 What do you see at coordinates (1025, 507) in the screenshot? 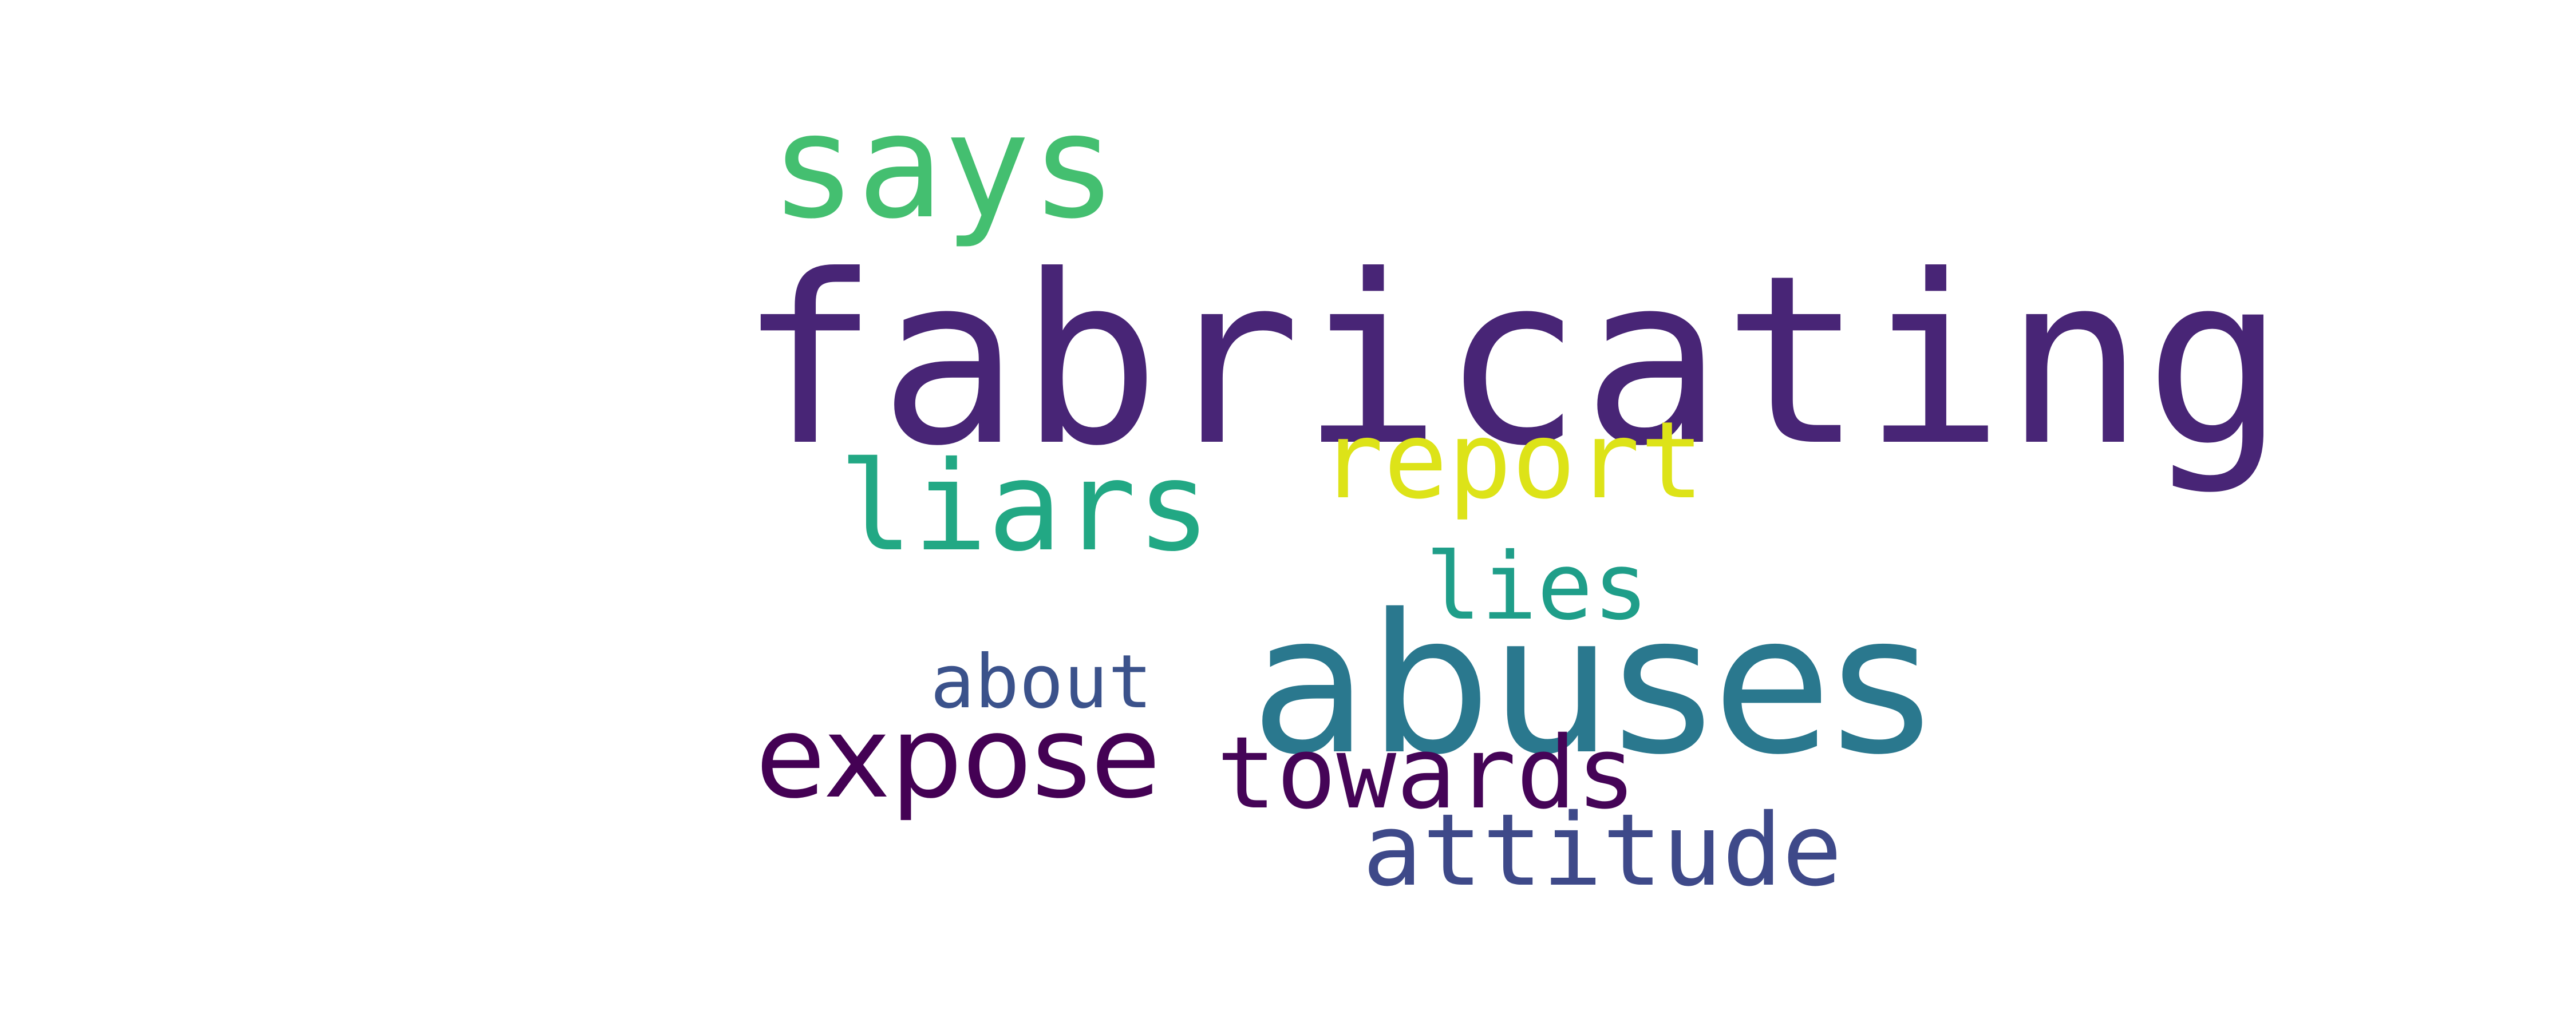
I see `word-liars: liars` at bounding box center [1025, 507].